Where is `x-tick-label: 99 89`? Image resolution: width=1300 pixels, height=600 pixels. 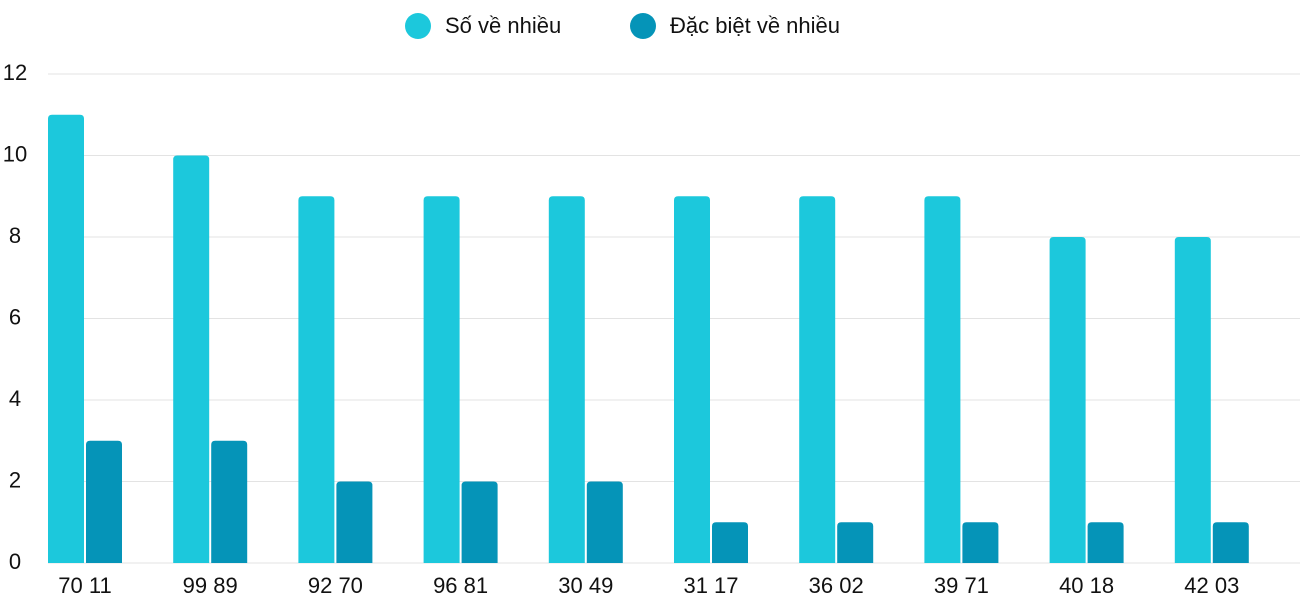
x-tick-label: 99 89 is located at coordinates (210, 585).